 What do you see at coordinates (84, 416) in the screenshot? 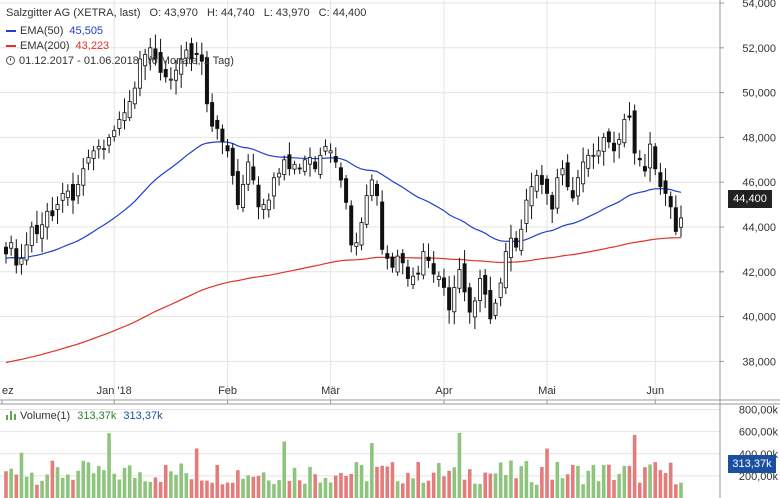
I see `volume-legend: Volume(1) 313,37k 313,37k` at bounding box center [84, 416].